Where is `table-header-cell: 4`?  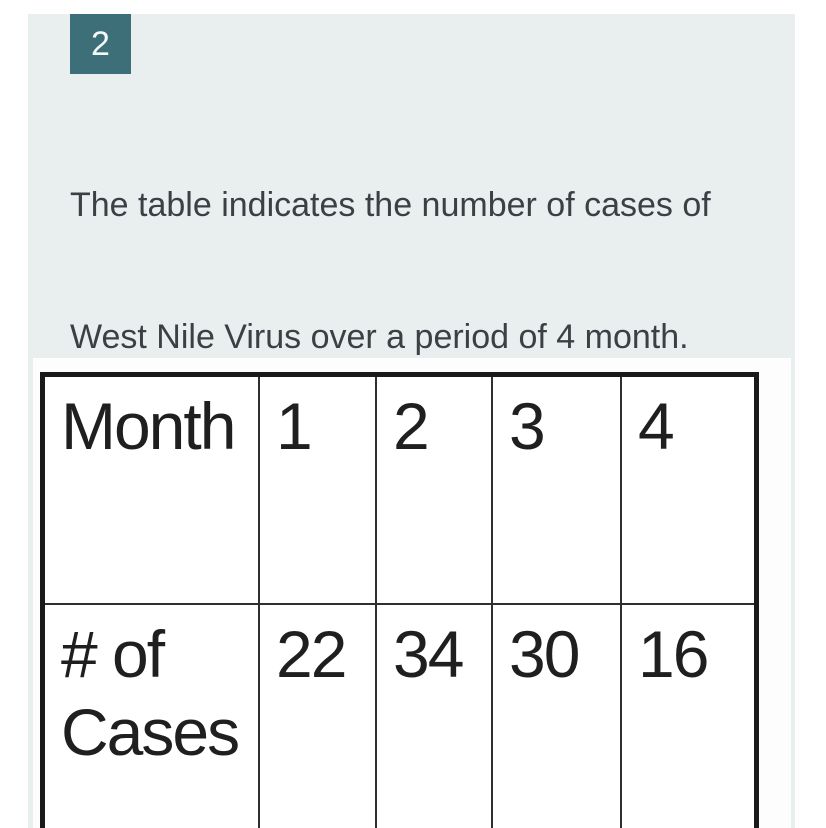
table-header-cell: 4 is located at coordinates (688, 491).